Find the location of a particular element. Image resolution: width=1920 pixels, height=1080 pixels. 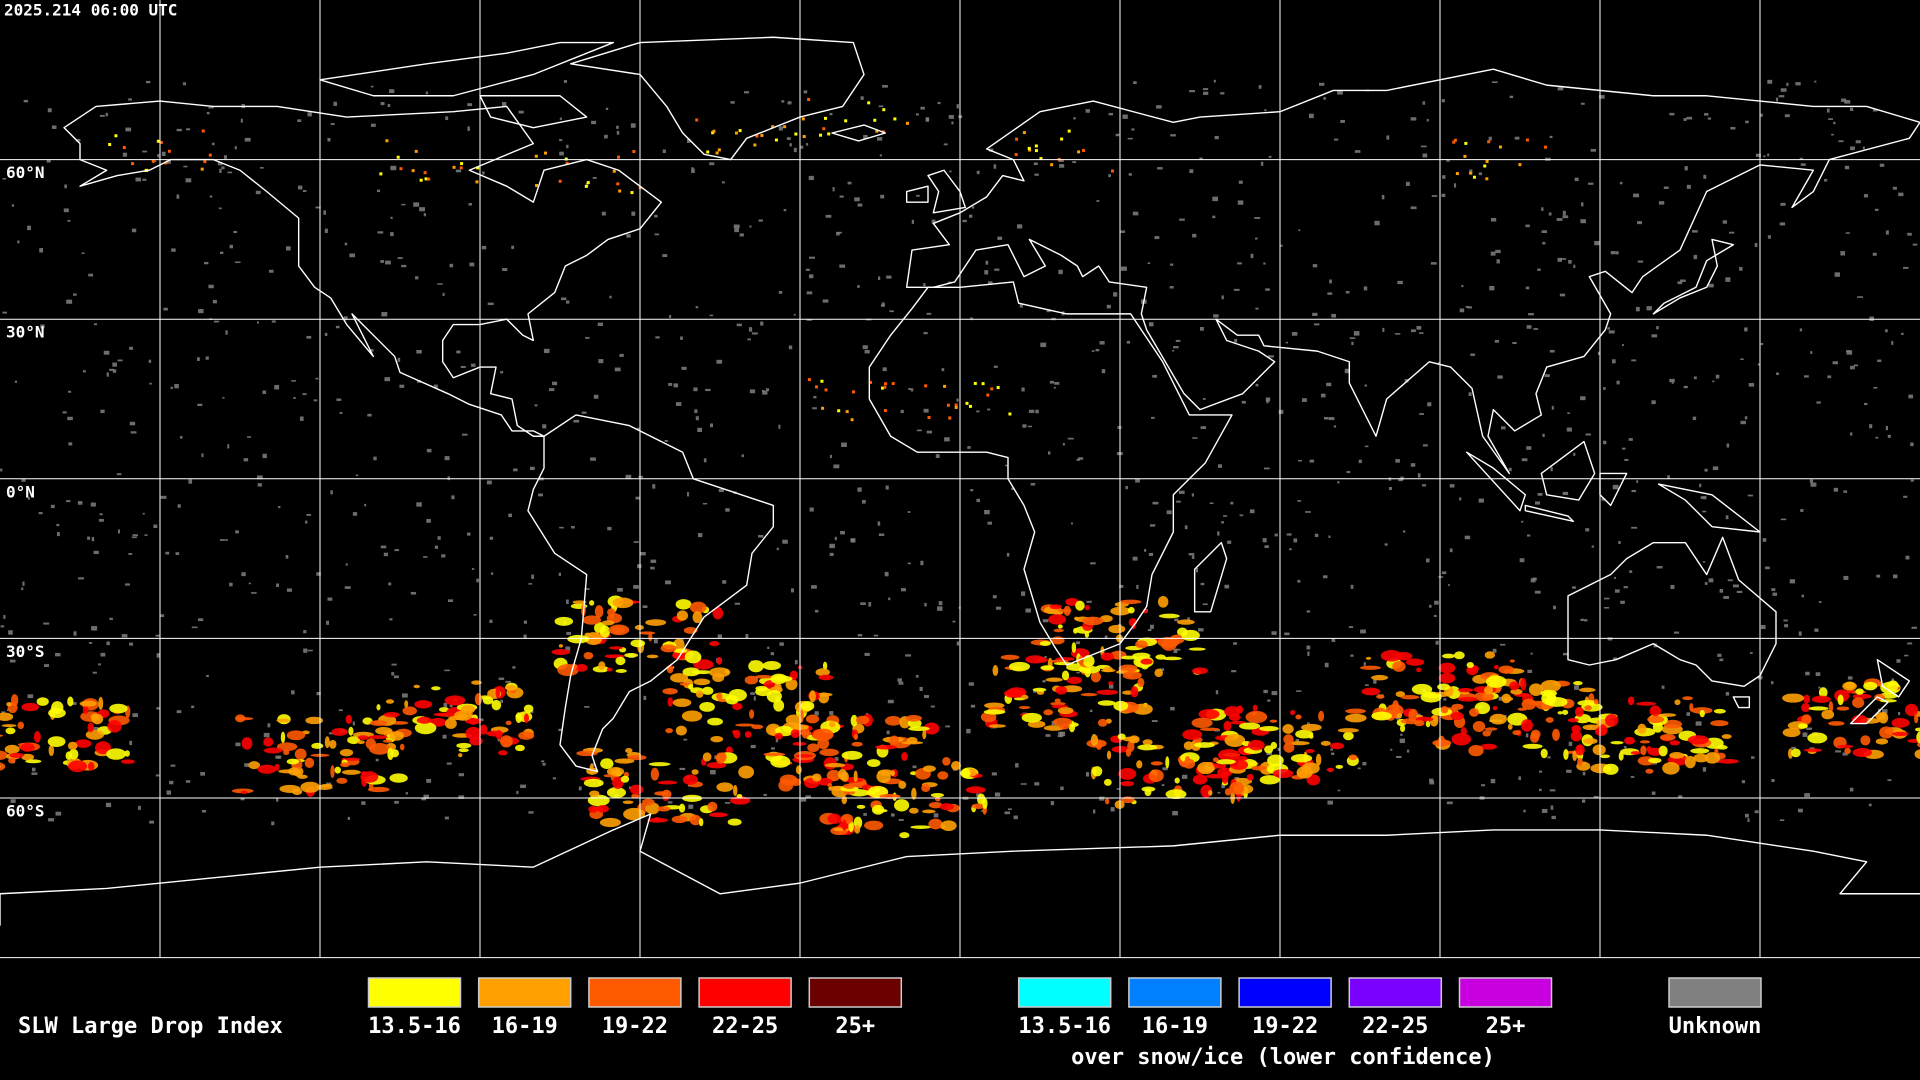

legend-label: Unknown is located at coordinates (1715, 1026).